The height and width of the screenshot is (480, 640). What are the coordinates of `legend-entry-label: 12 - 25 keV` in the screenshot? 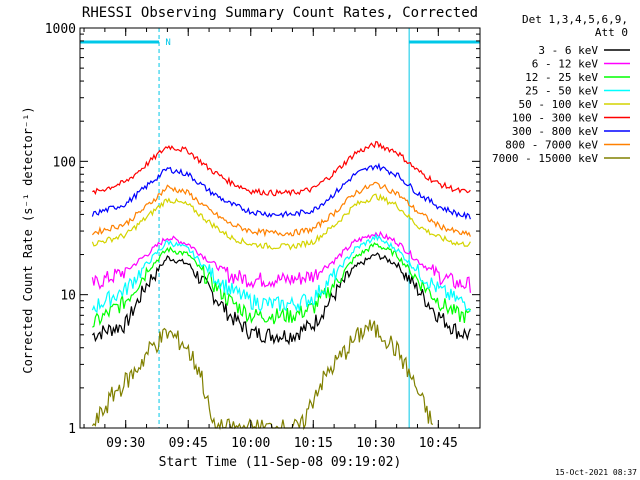 It's located at (561, 77).